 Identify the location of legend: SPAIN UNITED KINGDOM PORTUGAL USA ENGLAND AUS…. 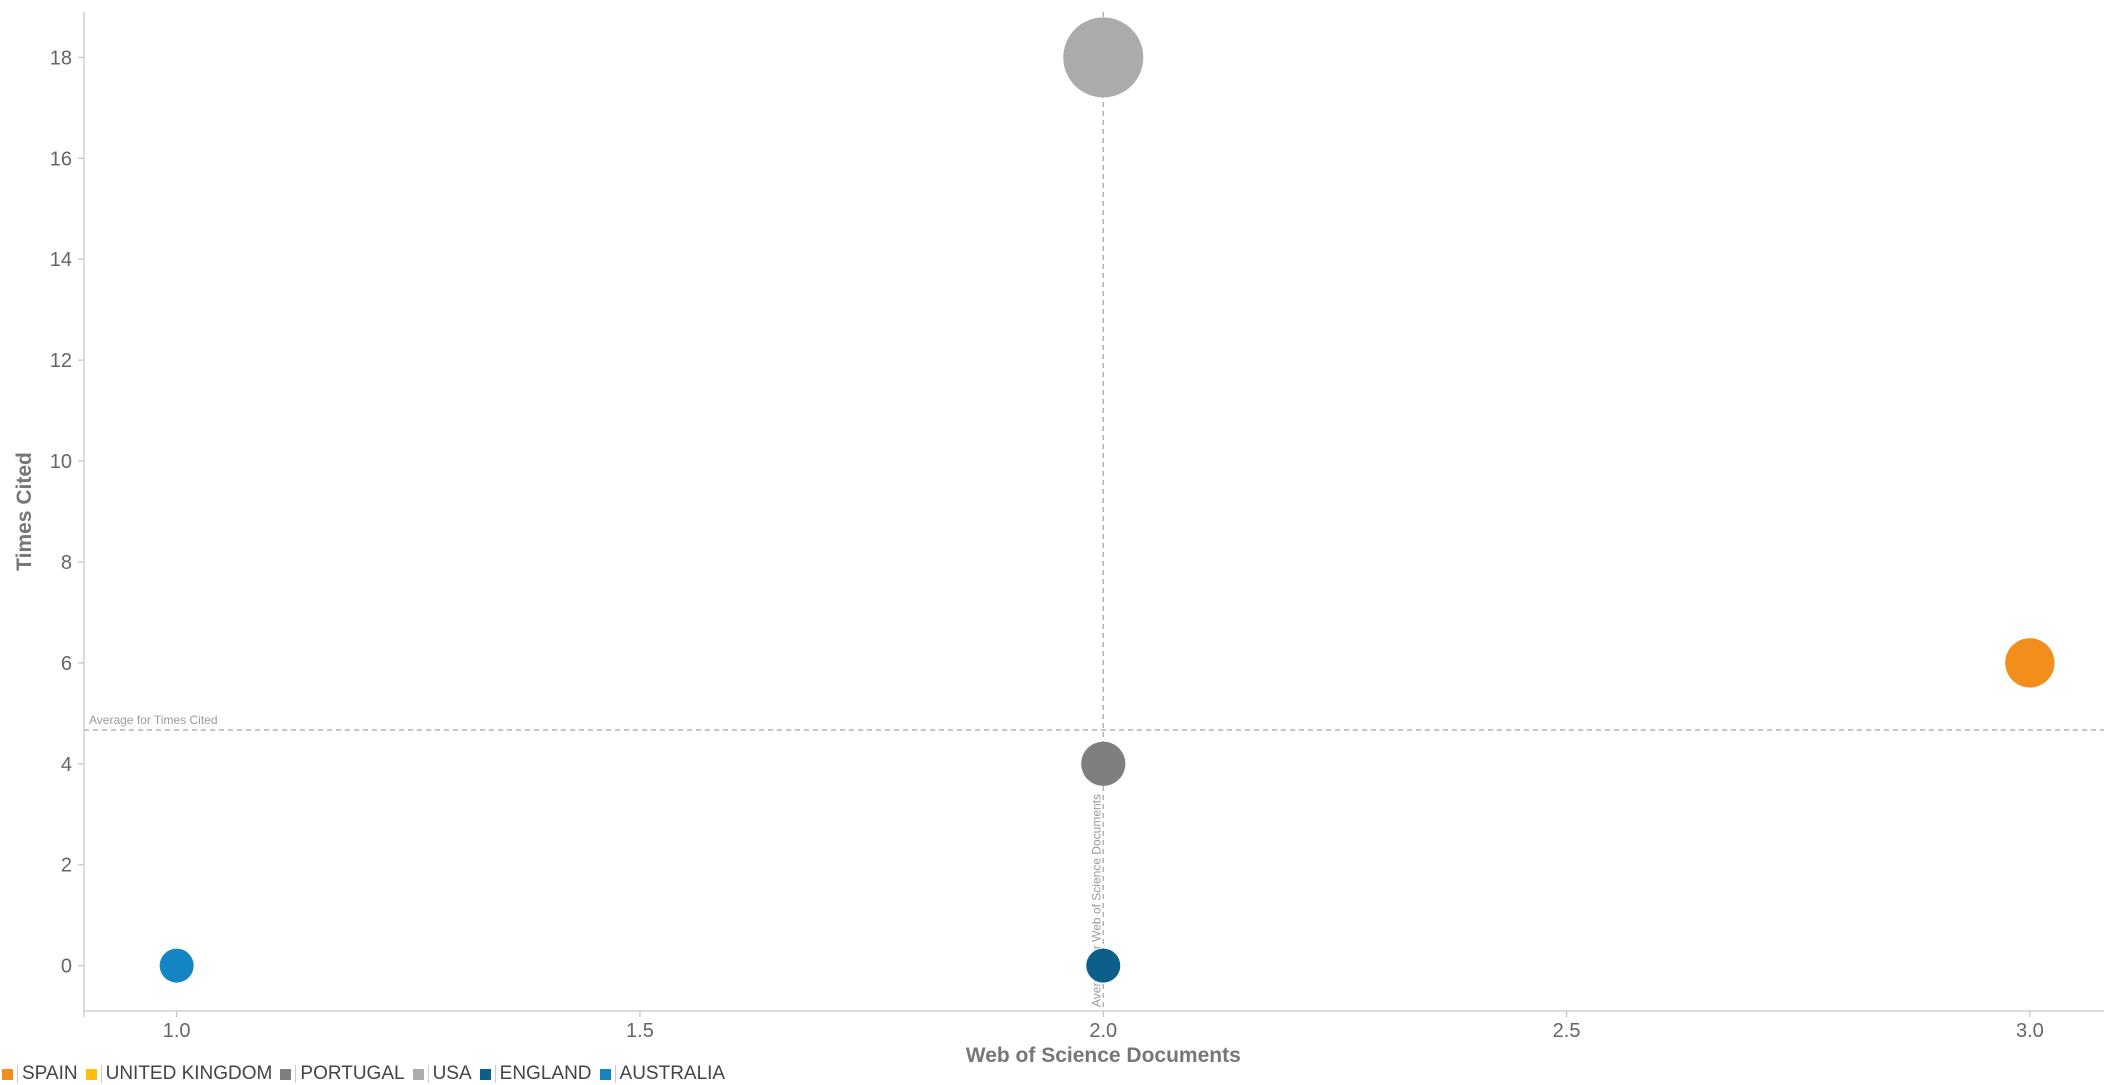
(367, 1074).